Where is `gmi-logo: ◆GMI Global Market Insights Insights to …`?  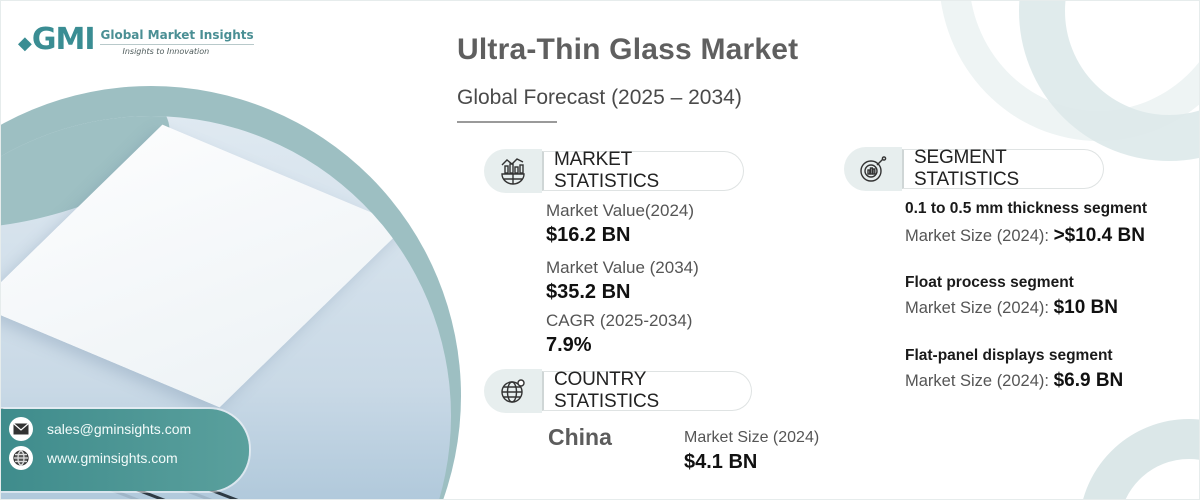 gmi-logo: ◆GMI Global Market Insights Insights to … is located at coordinates (136, 42).